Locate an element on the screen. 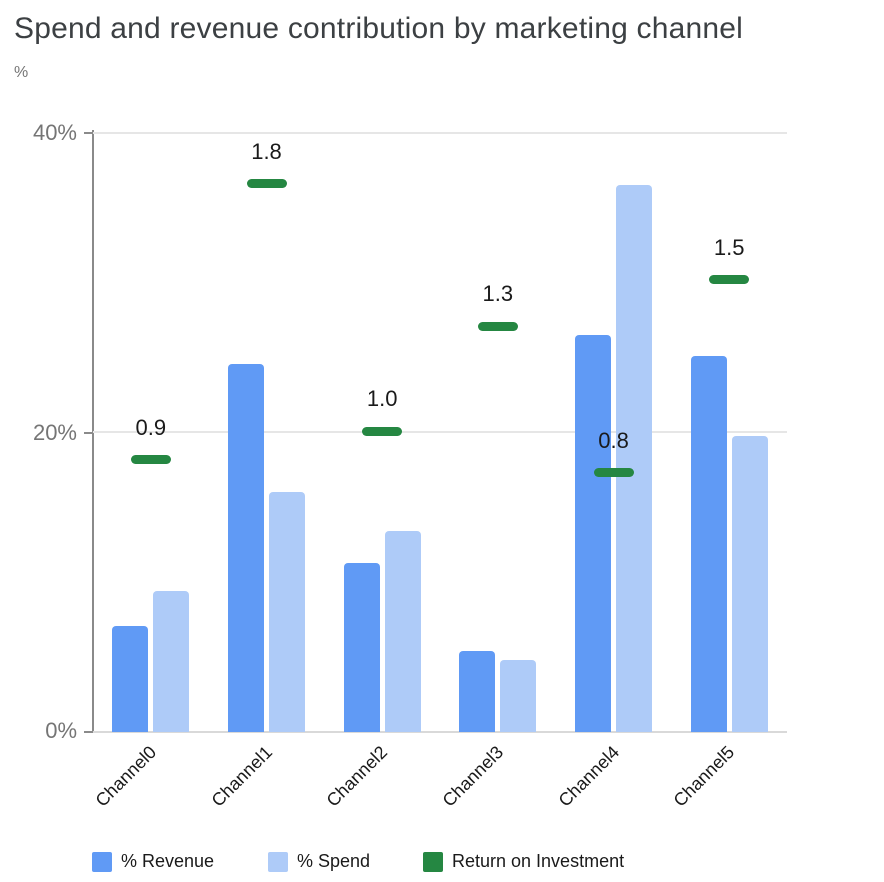  spend-bar-channel4 is located at coordinates (634, 458).